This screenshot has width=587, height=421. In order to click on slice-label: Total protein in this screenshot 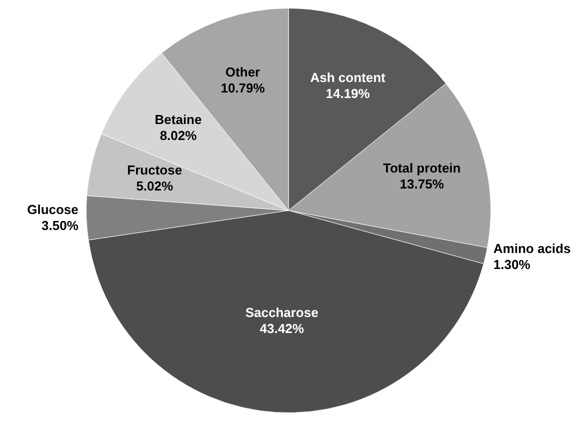, I will do `click(421, 168)`.